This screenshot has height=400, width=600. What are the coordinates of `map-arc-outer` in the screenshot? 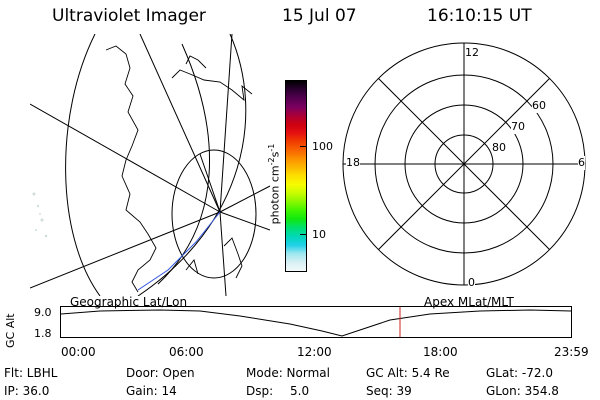 It's located at (192, 165).